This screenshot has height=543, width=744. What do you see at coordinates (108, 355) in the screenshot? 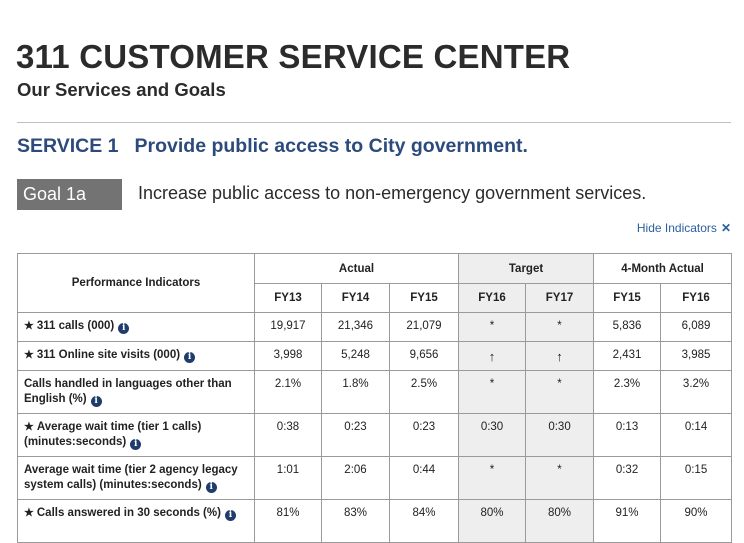
I see `indicator-label: 311 Online site visits (000)` at bounding box center [108, 355].